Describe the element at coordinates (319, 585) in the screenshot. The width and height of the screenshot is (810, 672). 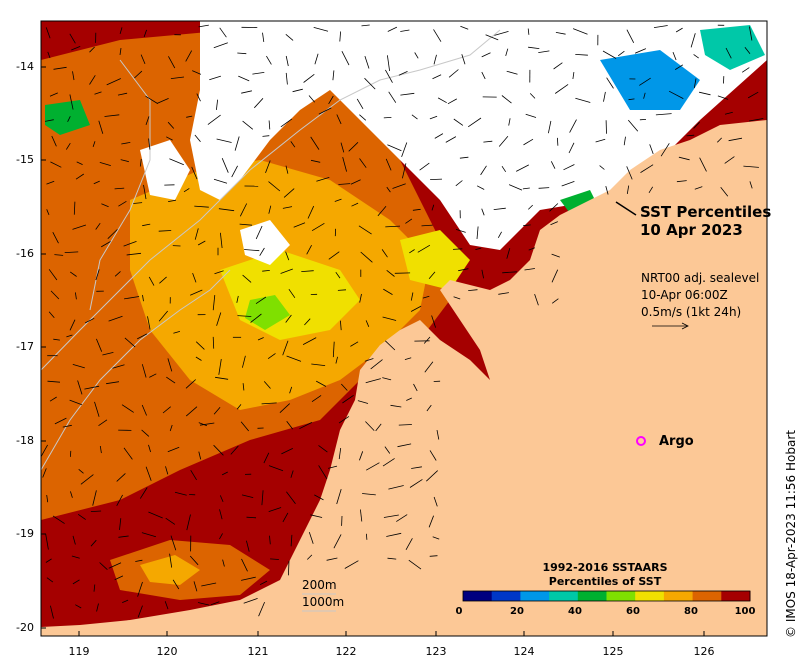
I see `contour-label-200m: 200m` at that location.